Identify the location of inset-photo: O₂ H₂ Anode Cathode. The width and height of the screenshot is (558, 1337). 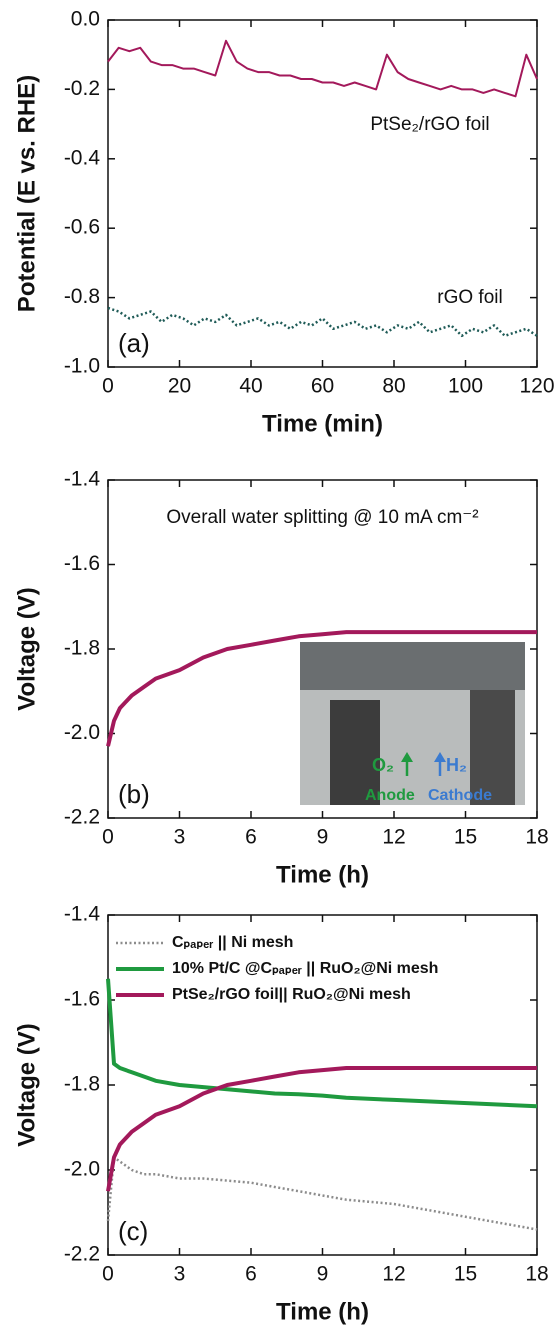
(412, 723).